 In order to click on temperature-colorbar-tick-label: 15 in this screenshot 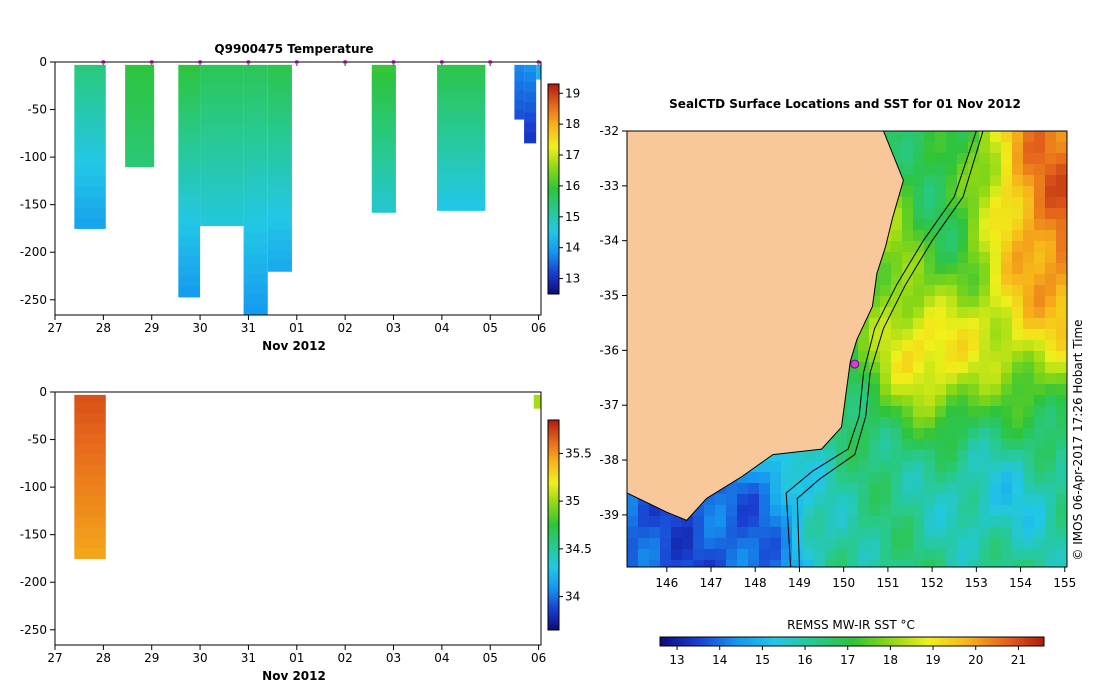, I will do `click(572, 217)`.